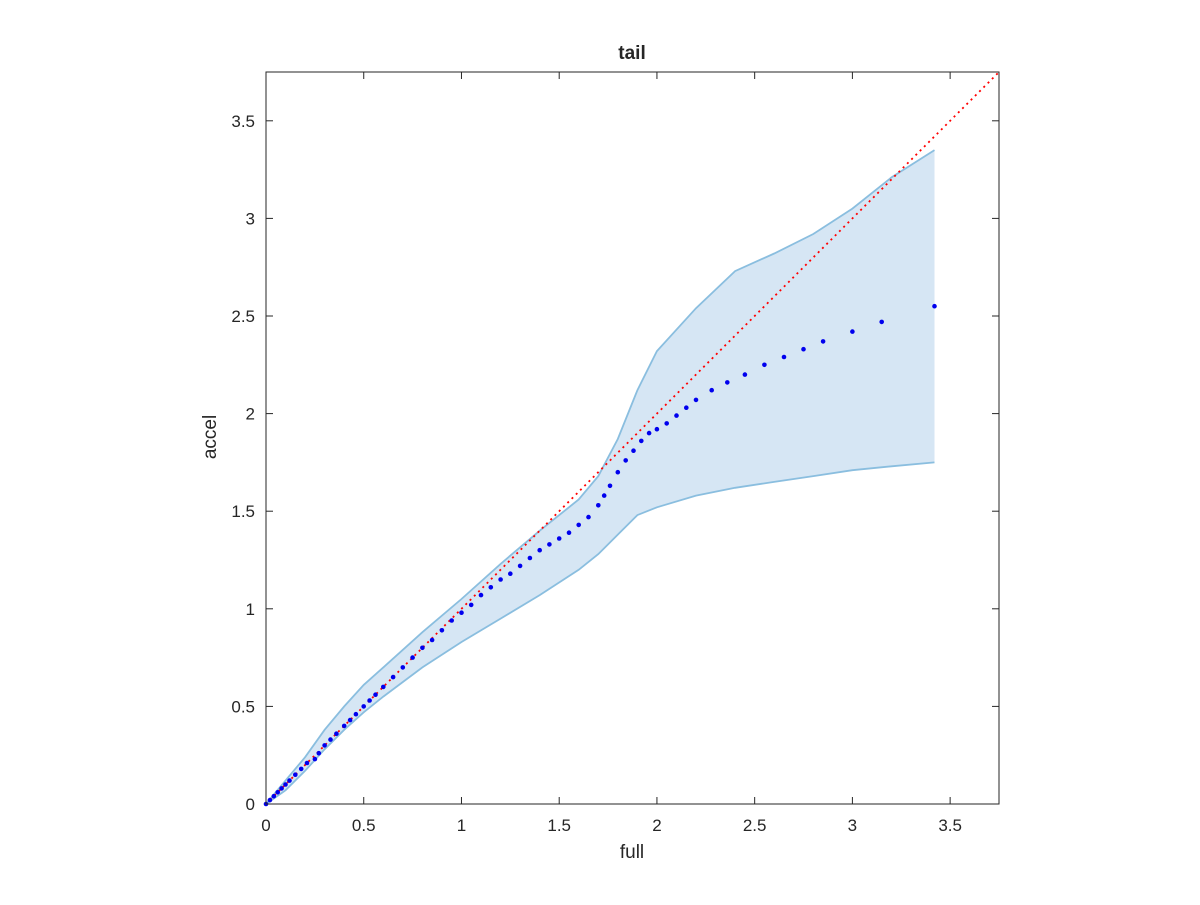 The width and height of the screenshot is (1200, 905). What do you see at coordinates (631, 53) in the screenshot?
I see `chart-title: tail` at bounding box center [631, 53].